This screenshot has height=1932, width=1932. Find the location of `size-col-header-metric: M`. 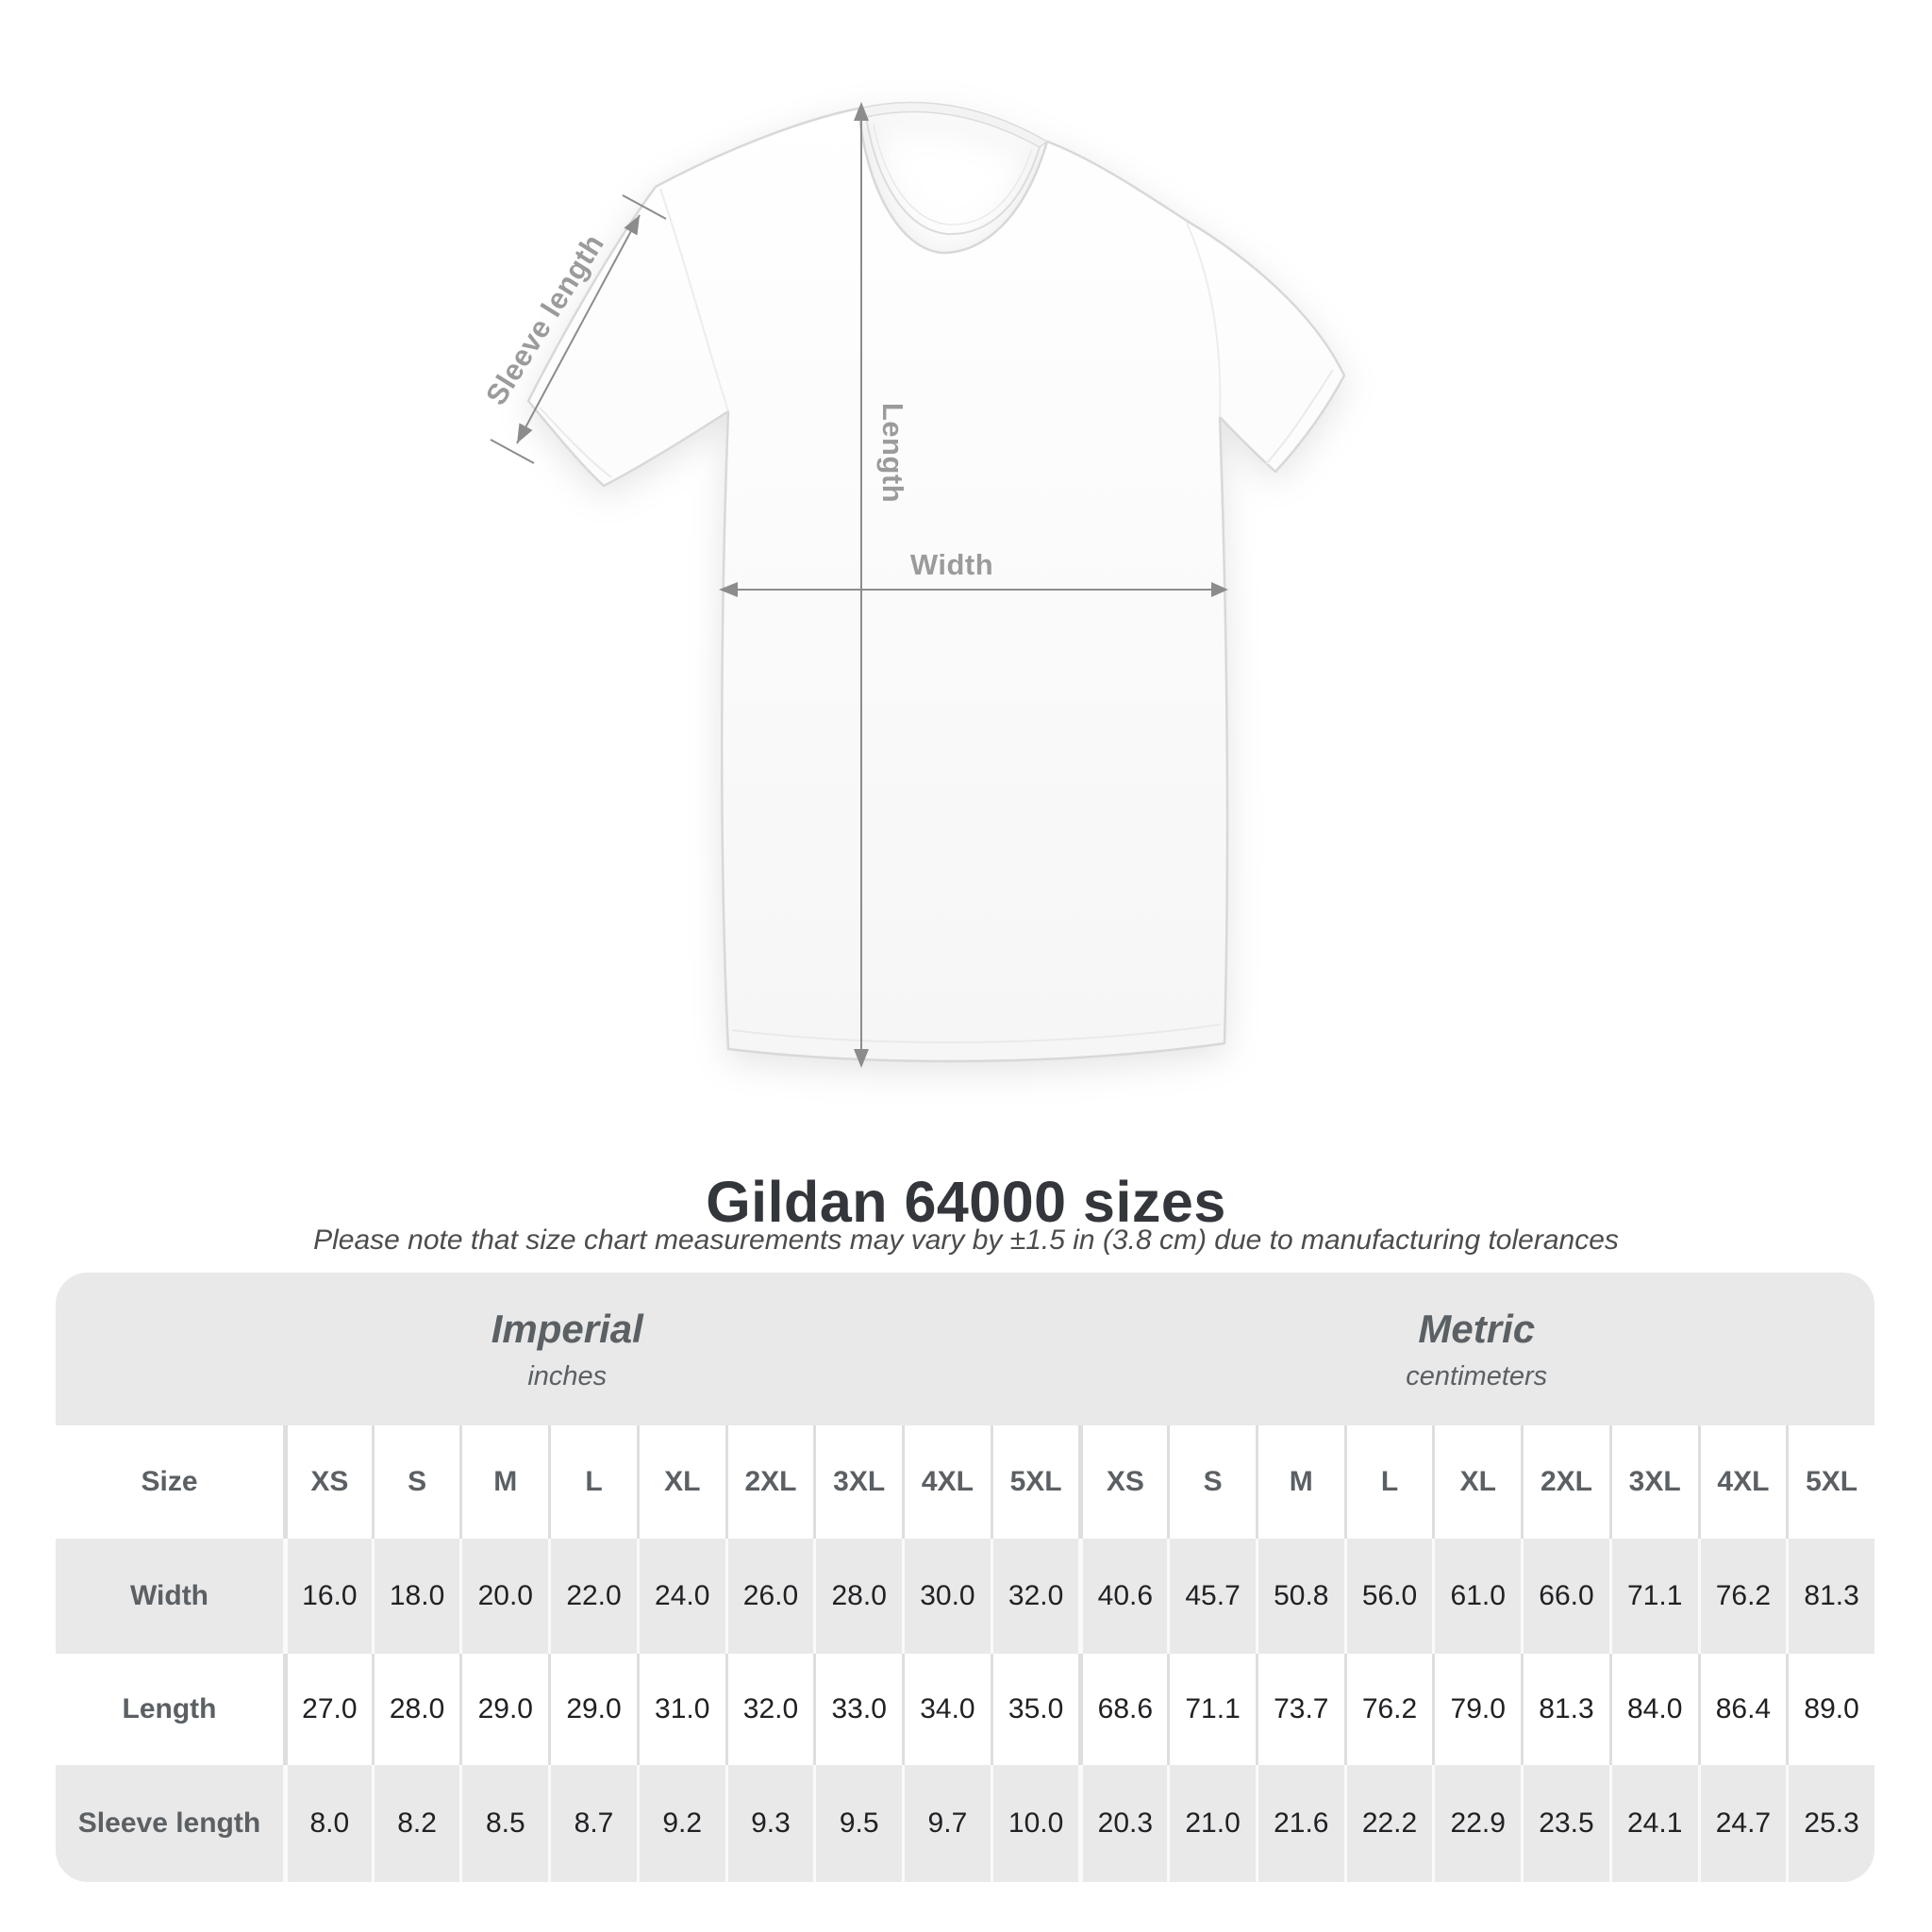

size-col-header-metric: M is located at coordinates (1299, 1482).